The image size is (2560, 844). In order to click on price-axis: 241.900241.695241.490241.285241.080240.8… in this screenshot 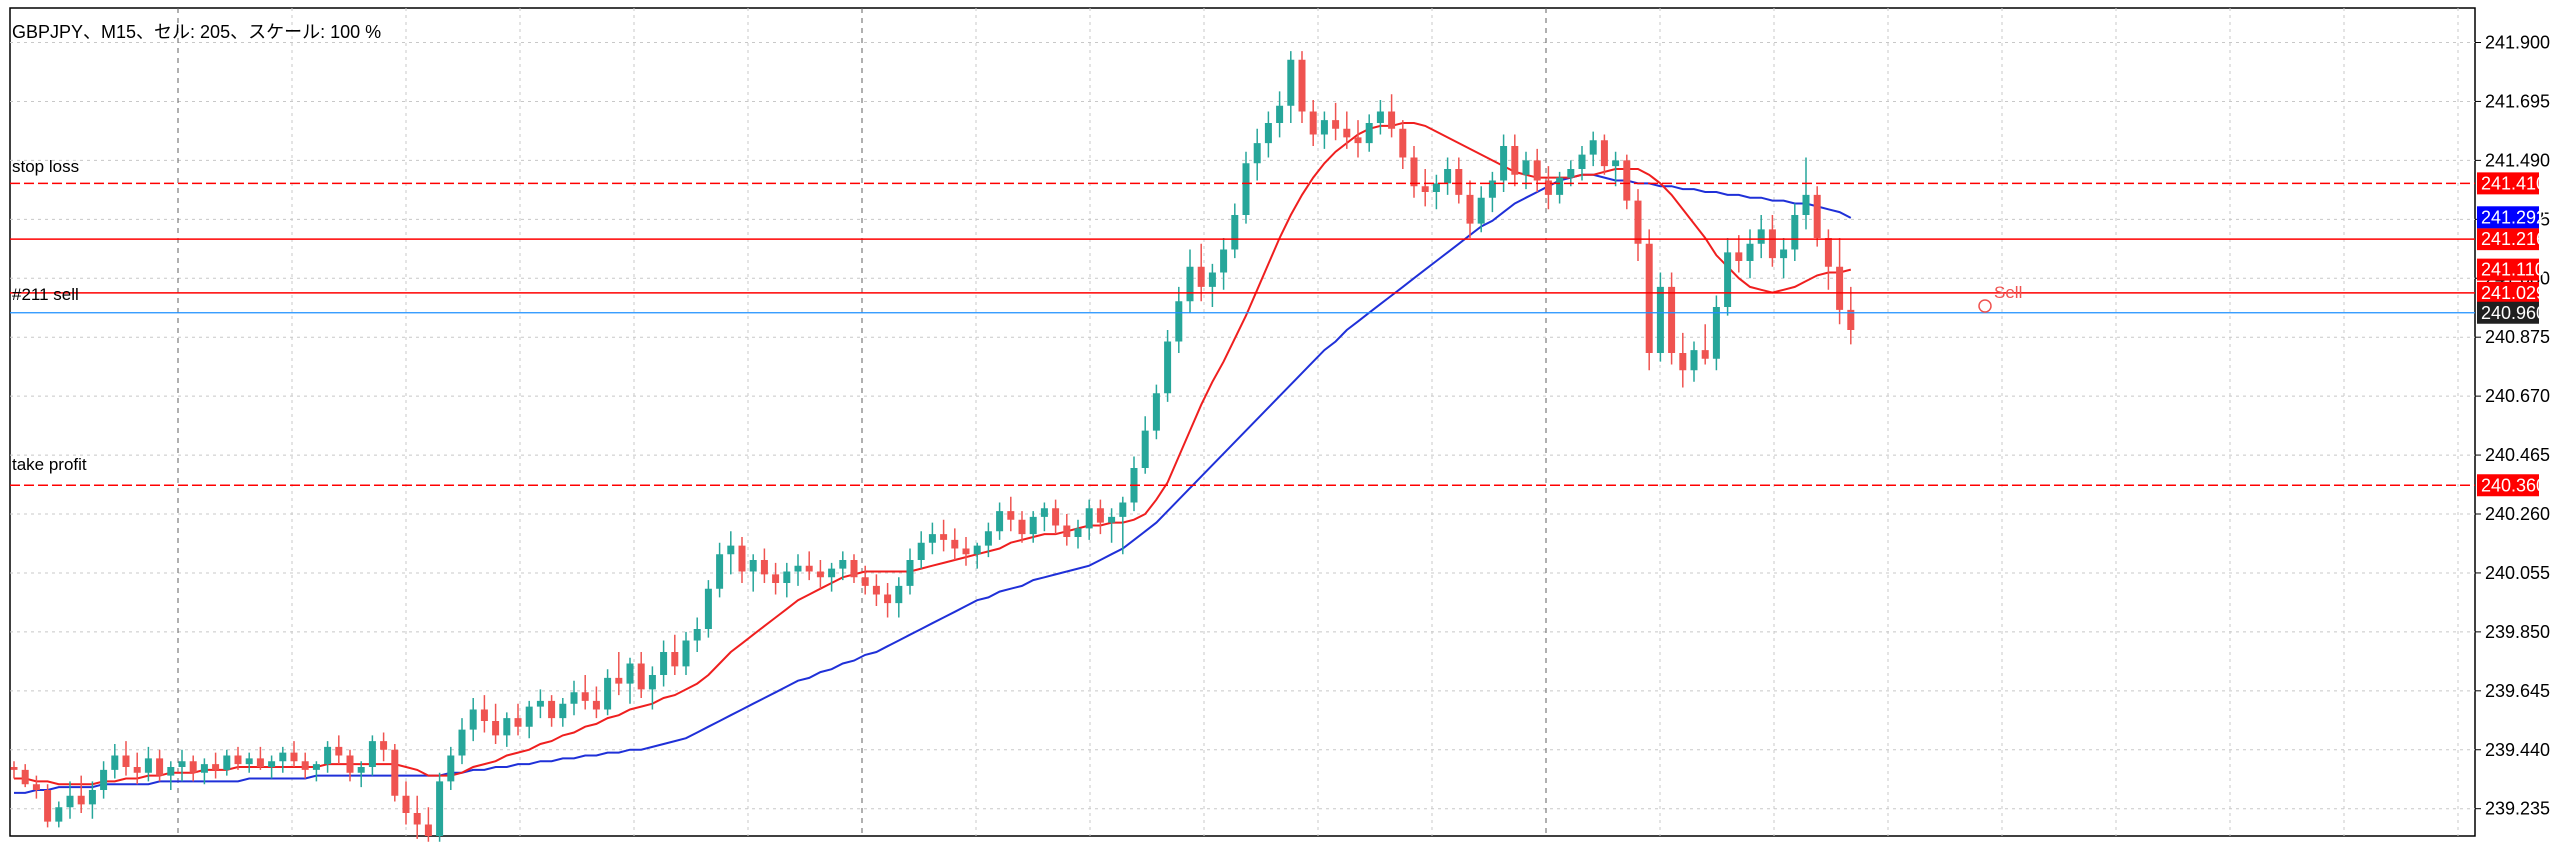, I will do `click(2512, 426)`.